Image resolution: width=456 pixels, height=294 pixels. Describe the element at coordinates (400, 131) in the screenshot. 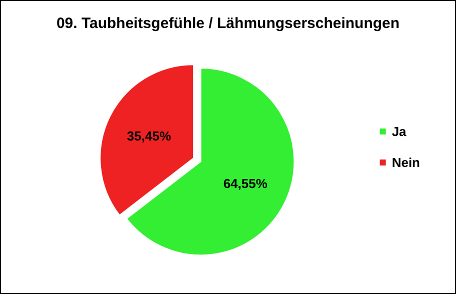

I see `legend-label: Ja` at that location.